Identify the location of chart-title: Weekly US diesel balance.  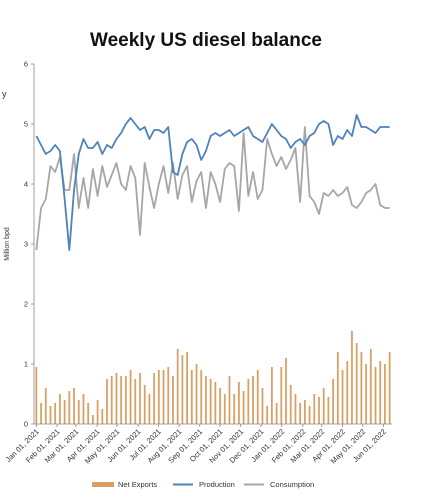
(206, 40).